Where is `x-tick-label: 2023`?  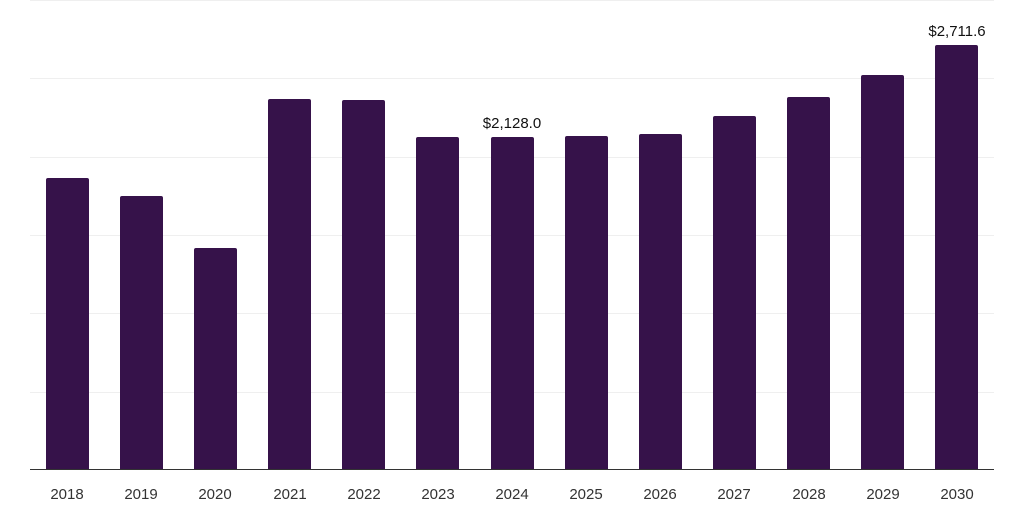 x-tick-label: 2023 is located at coordinates (438, 494).